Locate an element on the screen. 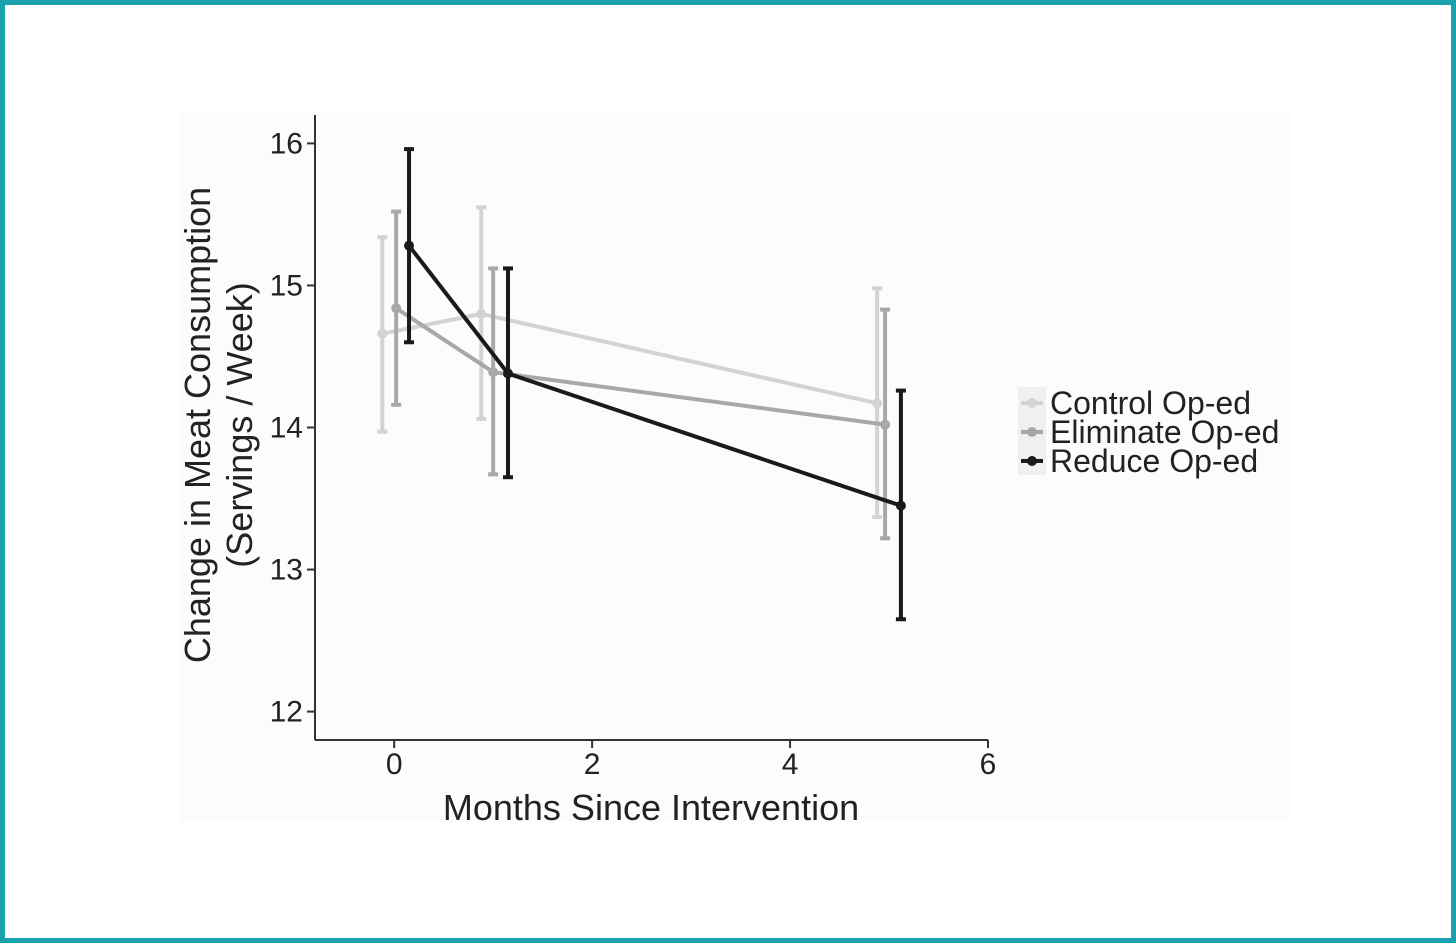 Image resolution: width=1456 pixels, height=943 pixels. y-tick-label: 13 is located at coordinates (286, 570).